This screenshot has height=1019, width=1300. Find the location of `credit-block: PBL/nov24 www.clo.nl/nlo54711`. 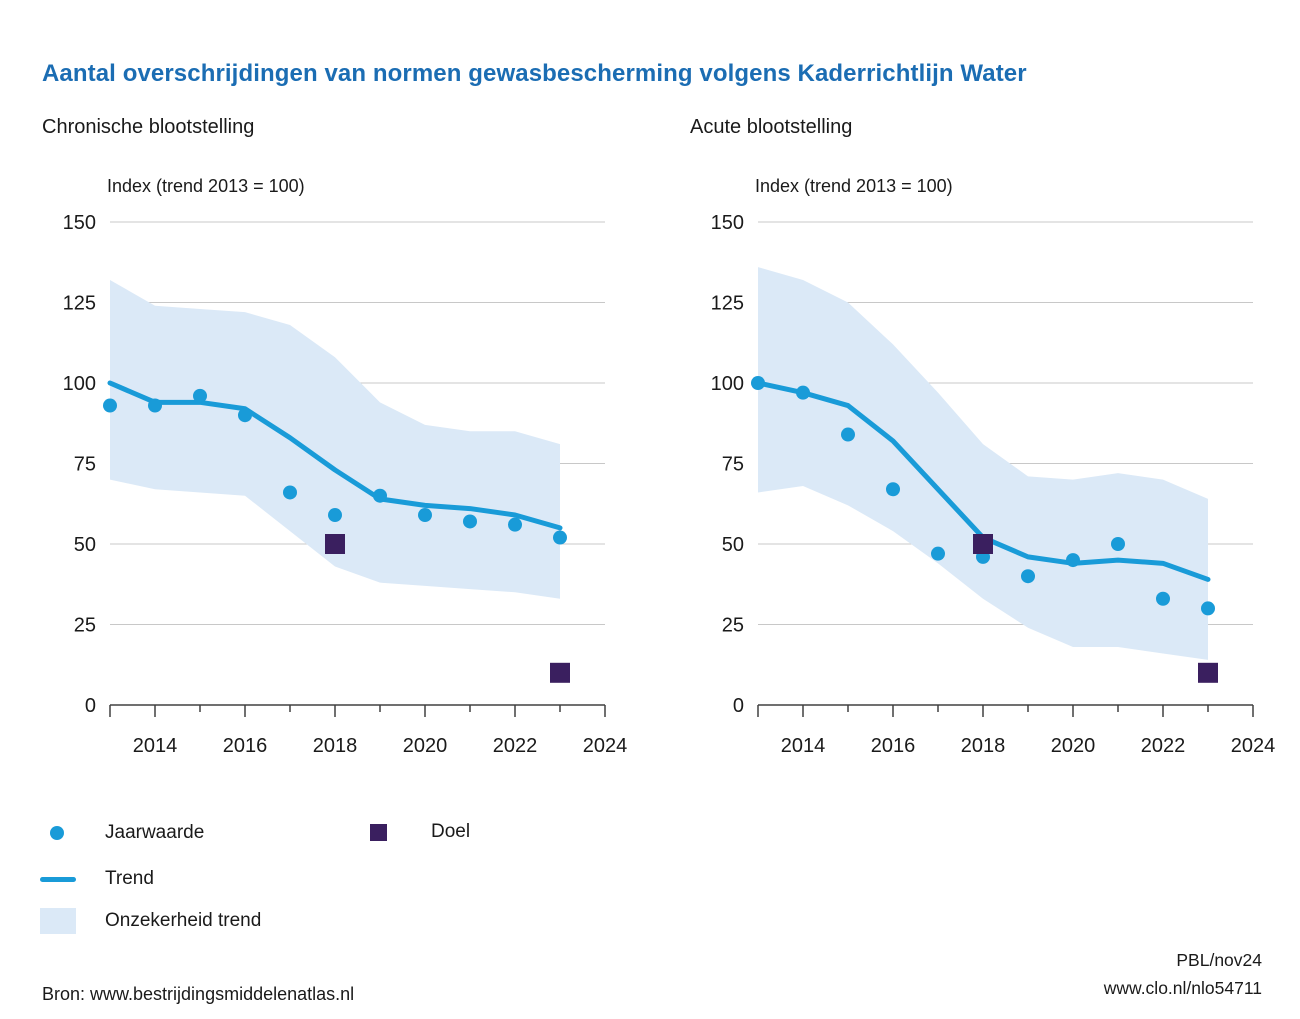

credit-block: PBL/nov24 www.clo.nl/nlo54711 is located at coordinates (1183, 974).